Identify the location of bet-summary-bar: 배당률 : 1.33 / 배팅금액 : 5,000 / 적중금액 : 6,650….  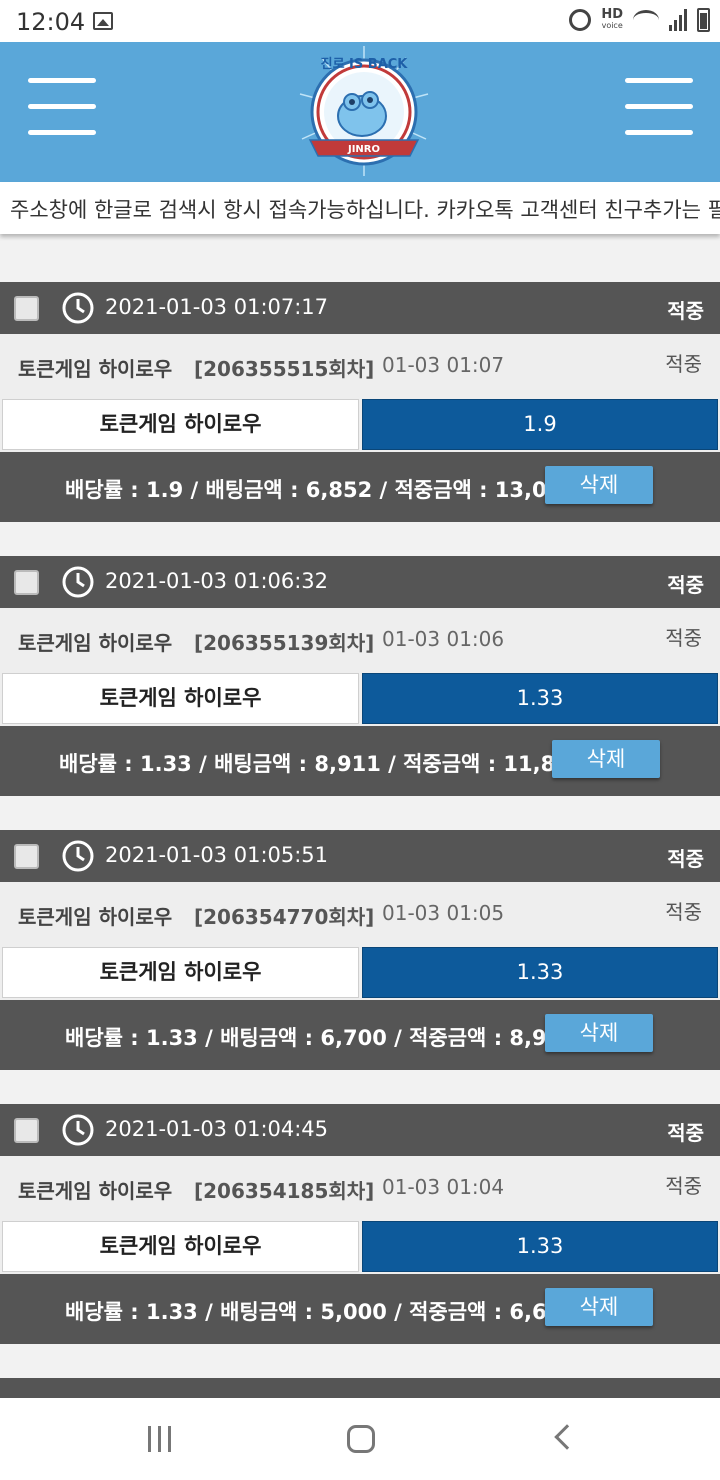
(360, 1309).